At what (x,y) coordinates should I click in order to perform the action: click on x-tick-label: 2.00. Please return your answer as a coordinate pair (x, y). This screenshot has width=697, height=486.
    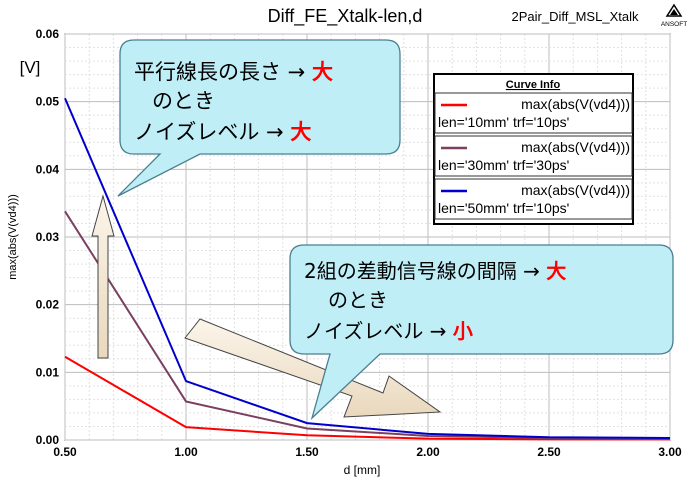
    Looking at the image, I should click on (428, 452).